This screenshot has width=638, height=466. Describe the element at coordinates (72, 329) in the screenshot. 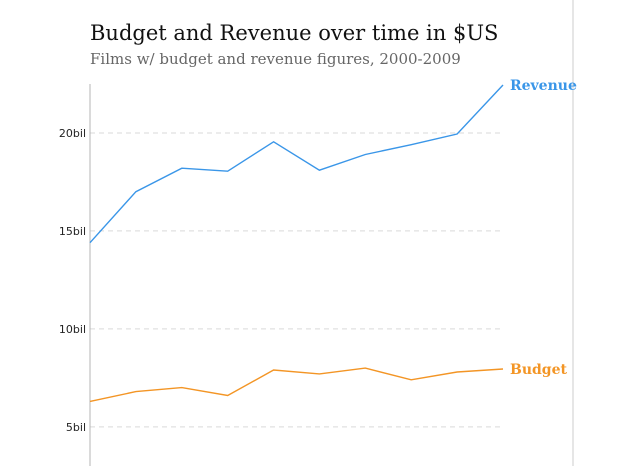

I see `y-tick-label: 10bil` at that location.